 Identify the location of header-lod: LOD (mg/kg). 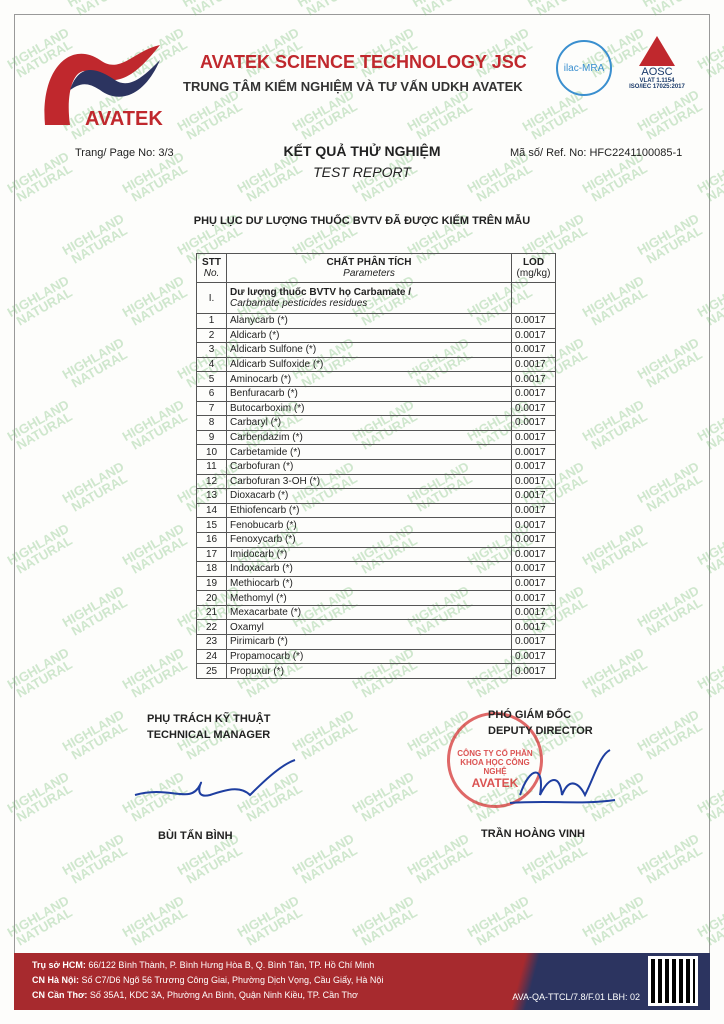
(533, 268).